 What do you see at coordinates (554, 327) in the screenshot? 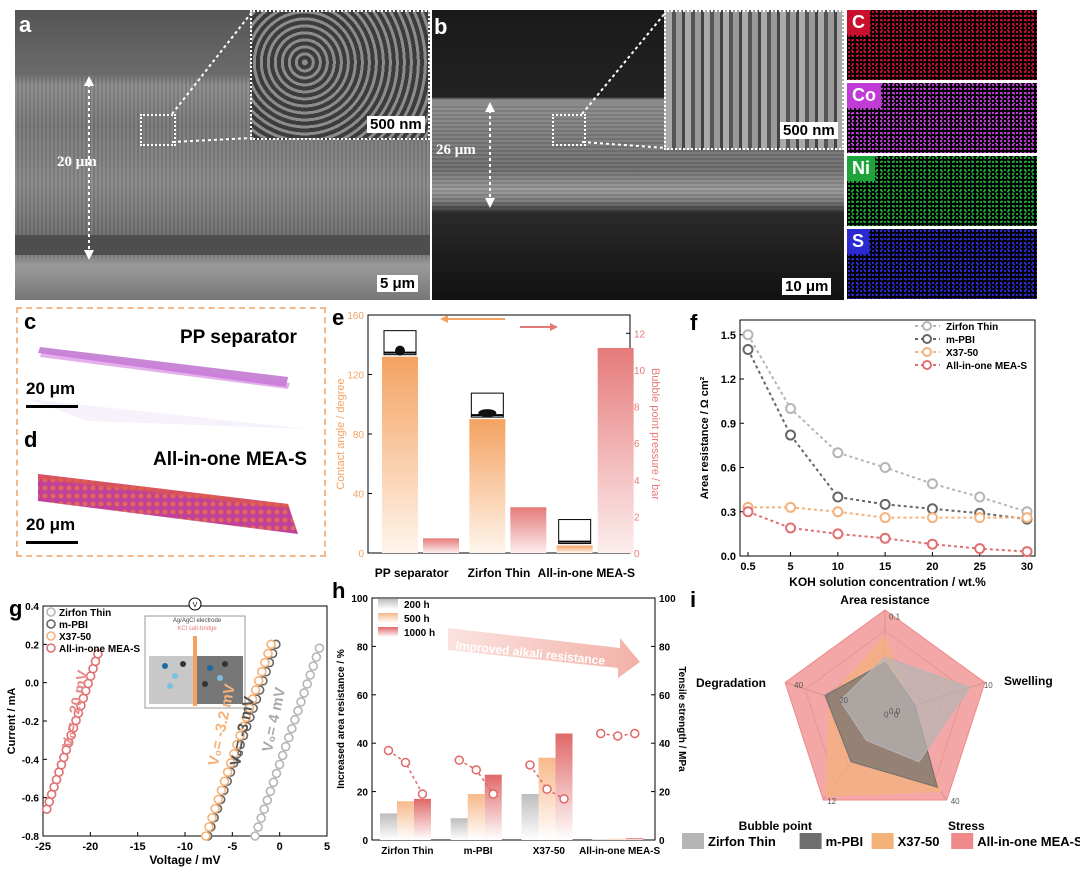
I see `arrowhead-e-right` at bounding box center [554, 327].